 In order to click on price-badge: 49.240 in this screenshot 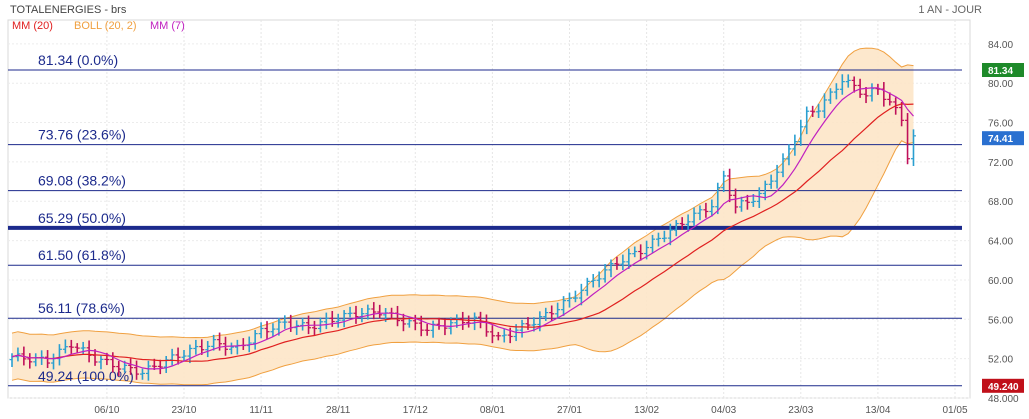, I will do `click(1003, 385)`.